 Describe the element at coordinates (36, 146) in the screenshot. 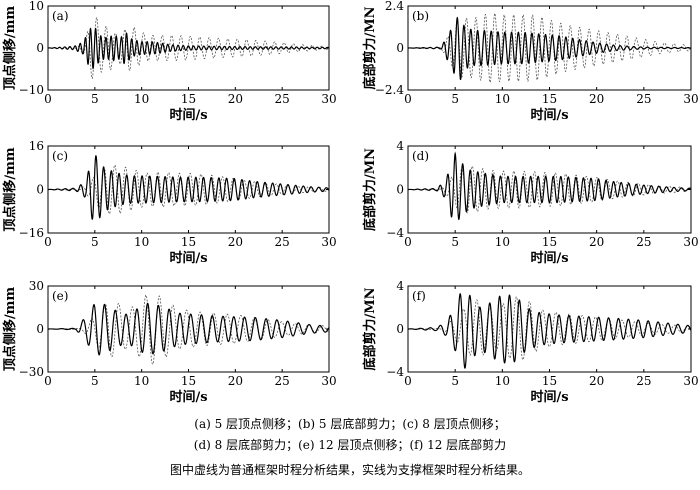

I see `y-tick-label: 16` at that location.